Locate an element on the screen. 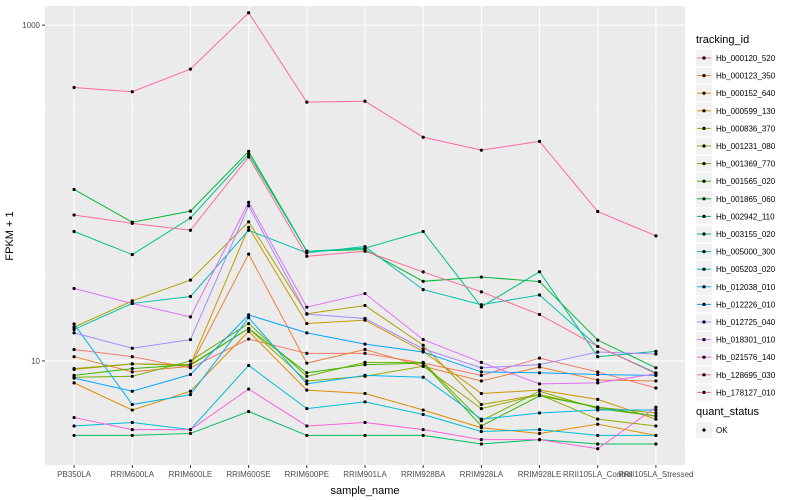 The height and width of the screenshot is (500, 800). x-axis-title: sample_name is located at coordinates (364, 491).